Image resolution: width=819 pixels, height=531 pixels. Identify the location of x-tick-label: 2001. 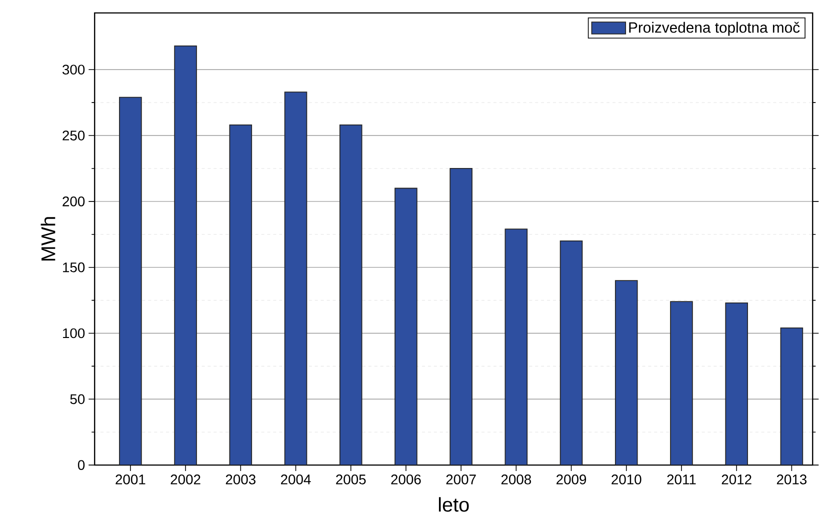
(131, 479).